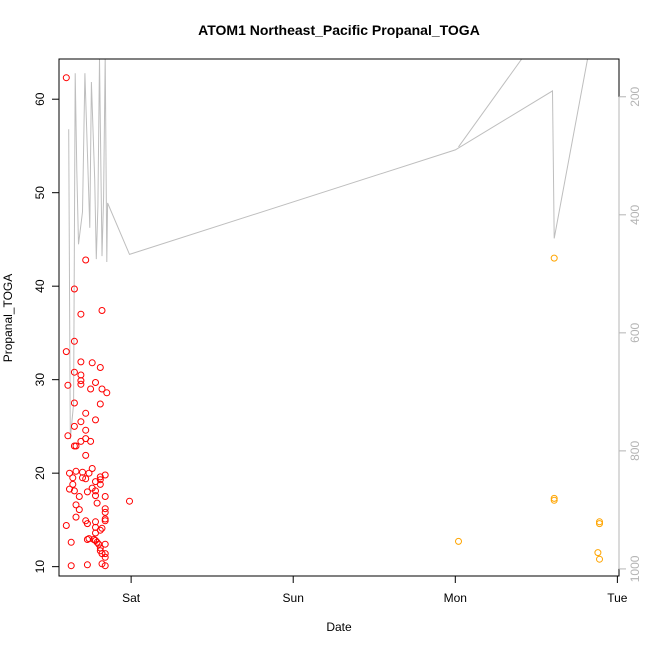  I want to click on y-axis-left: 10 20 30 40 50 60, so click(46, 333).